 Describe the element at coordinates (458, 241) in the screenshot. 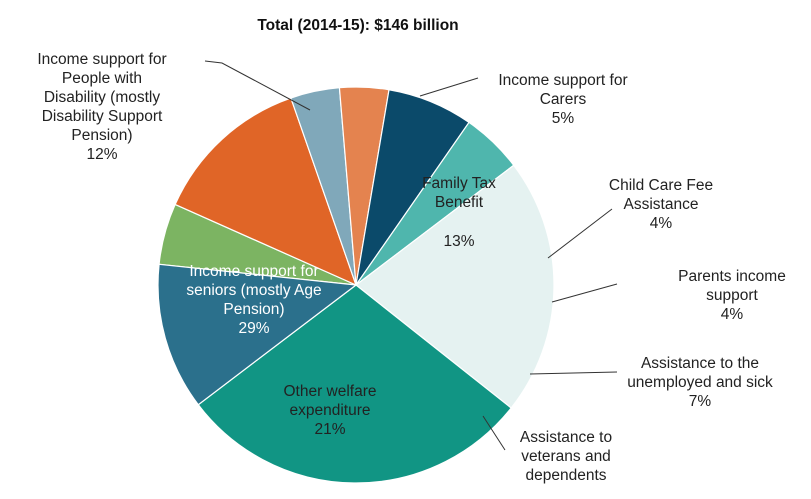

I see `slice-value-ftb: 13%` at that location.